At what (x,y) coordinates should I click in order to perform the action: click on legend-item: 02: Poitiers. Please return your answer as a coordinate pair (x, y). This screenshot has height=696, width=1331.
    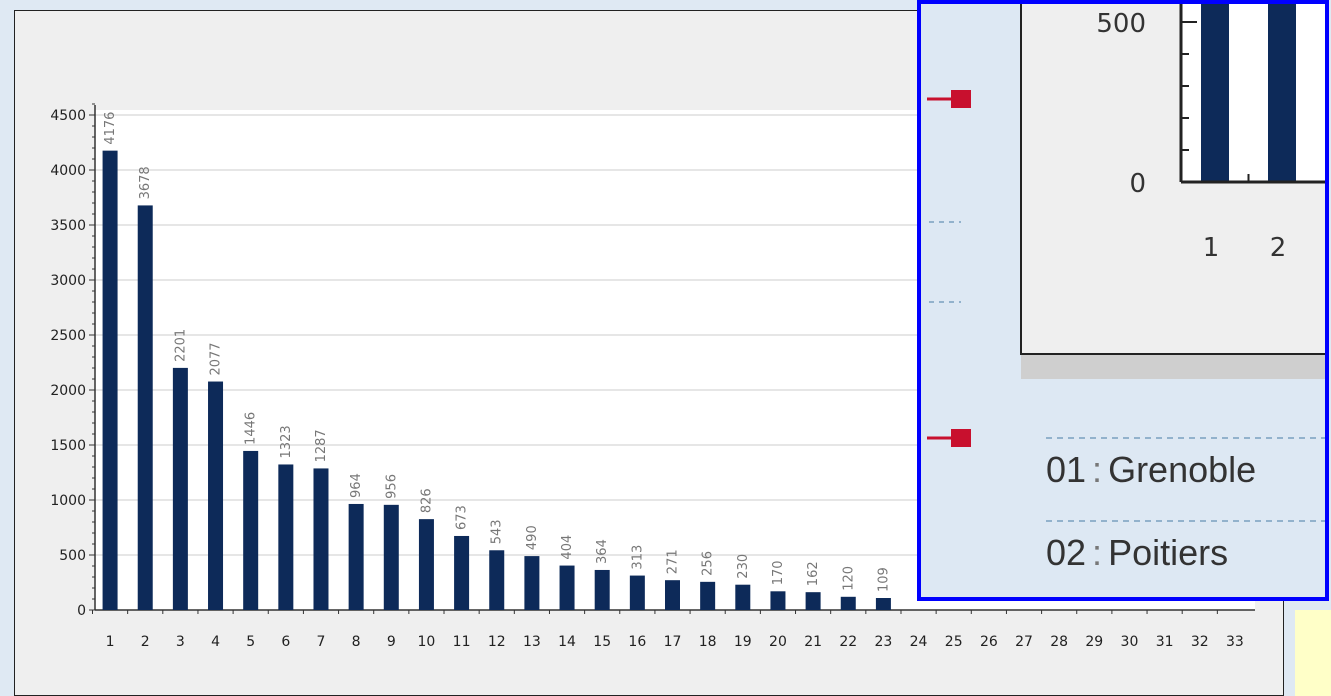
    Looking at the image, I should click on (1137, 553).